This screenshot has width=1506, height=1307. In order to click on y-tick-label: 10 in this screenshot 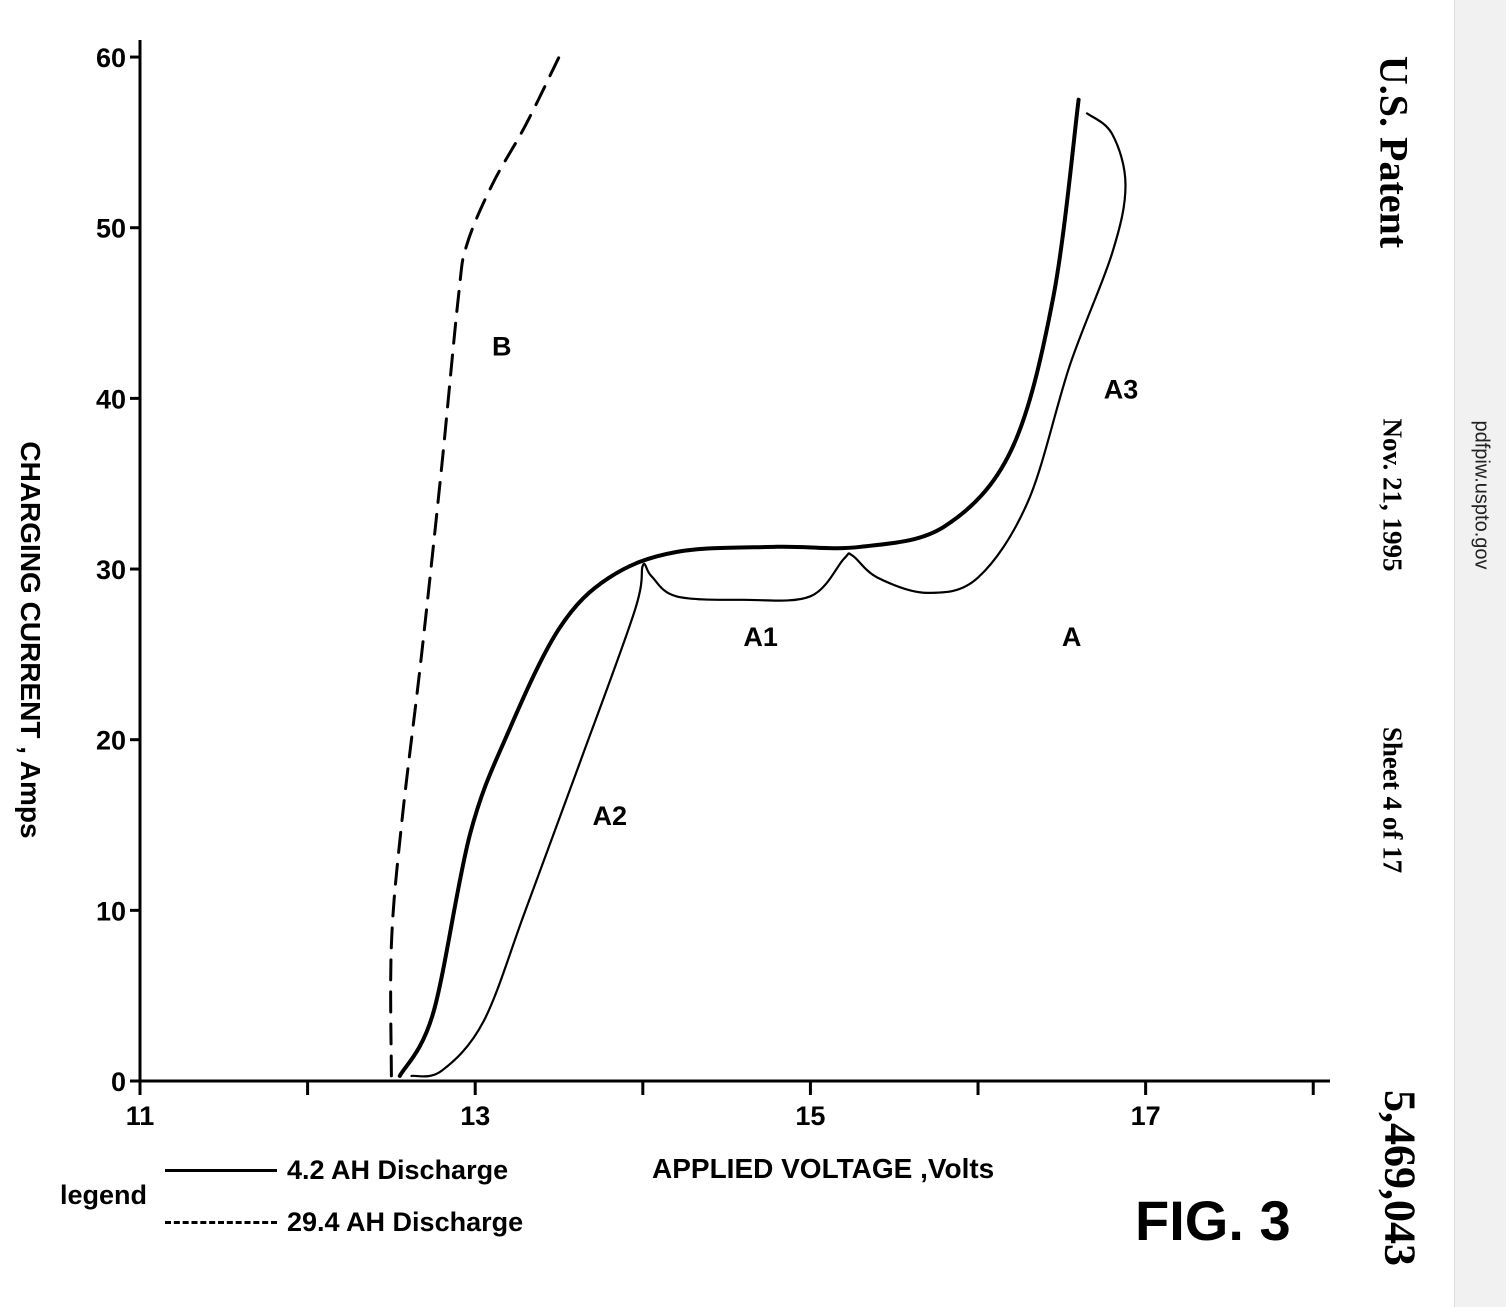, I will do `click(111, 911)`.